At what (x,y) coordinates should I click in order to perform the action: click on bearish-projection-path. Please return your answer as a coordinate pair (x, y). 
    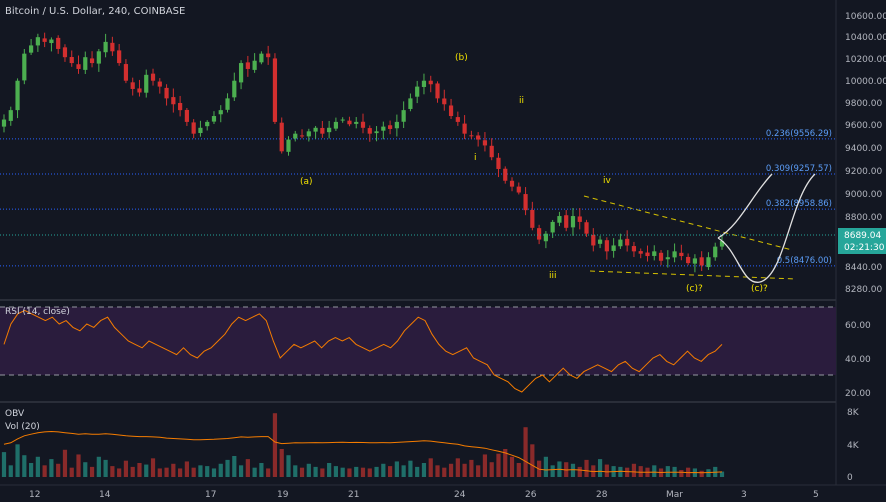
    Looking at the image, I should click on (766, 228).